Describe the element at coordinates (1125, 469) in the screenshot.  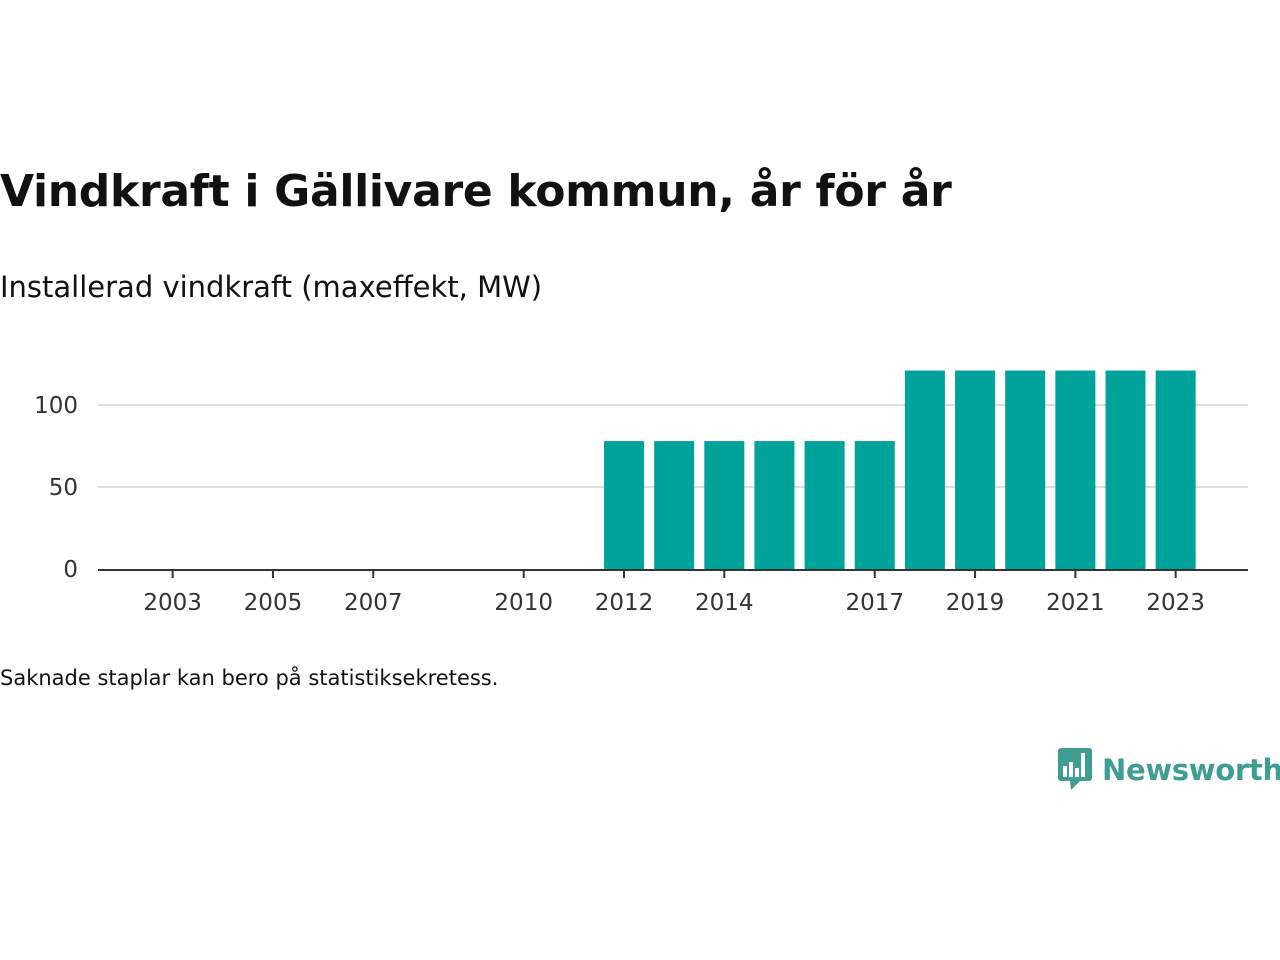
I see `bar-2022` at that location.